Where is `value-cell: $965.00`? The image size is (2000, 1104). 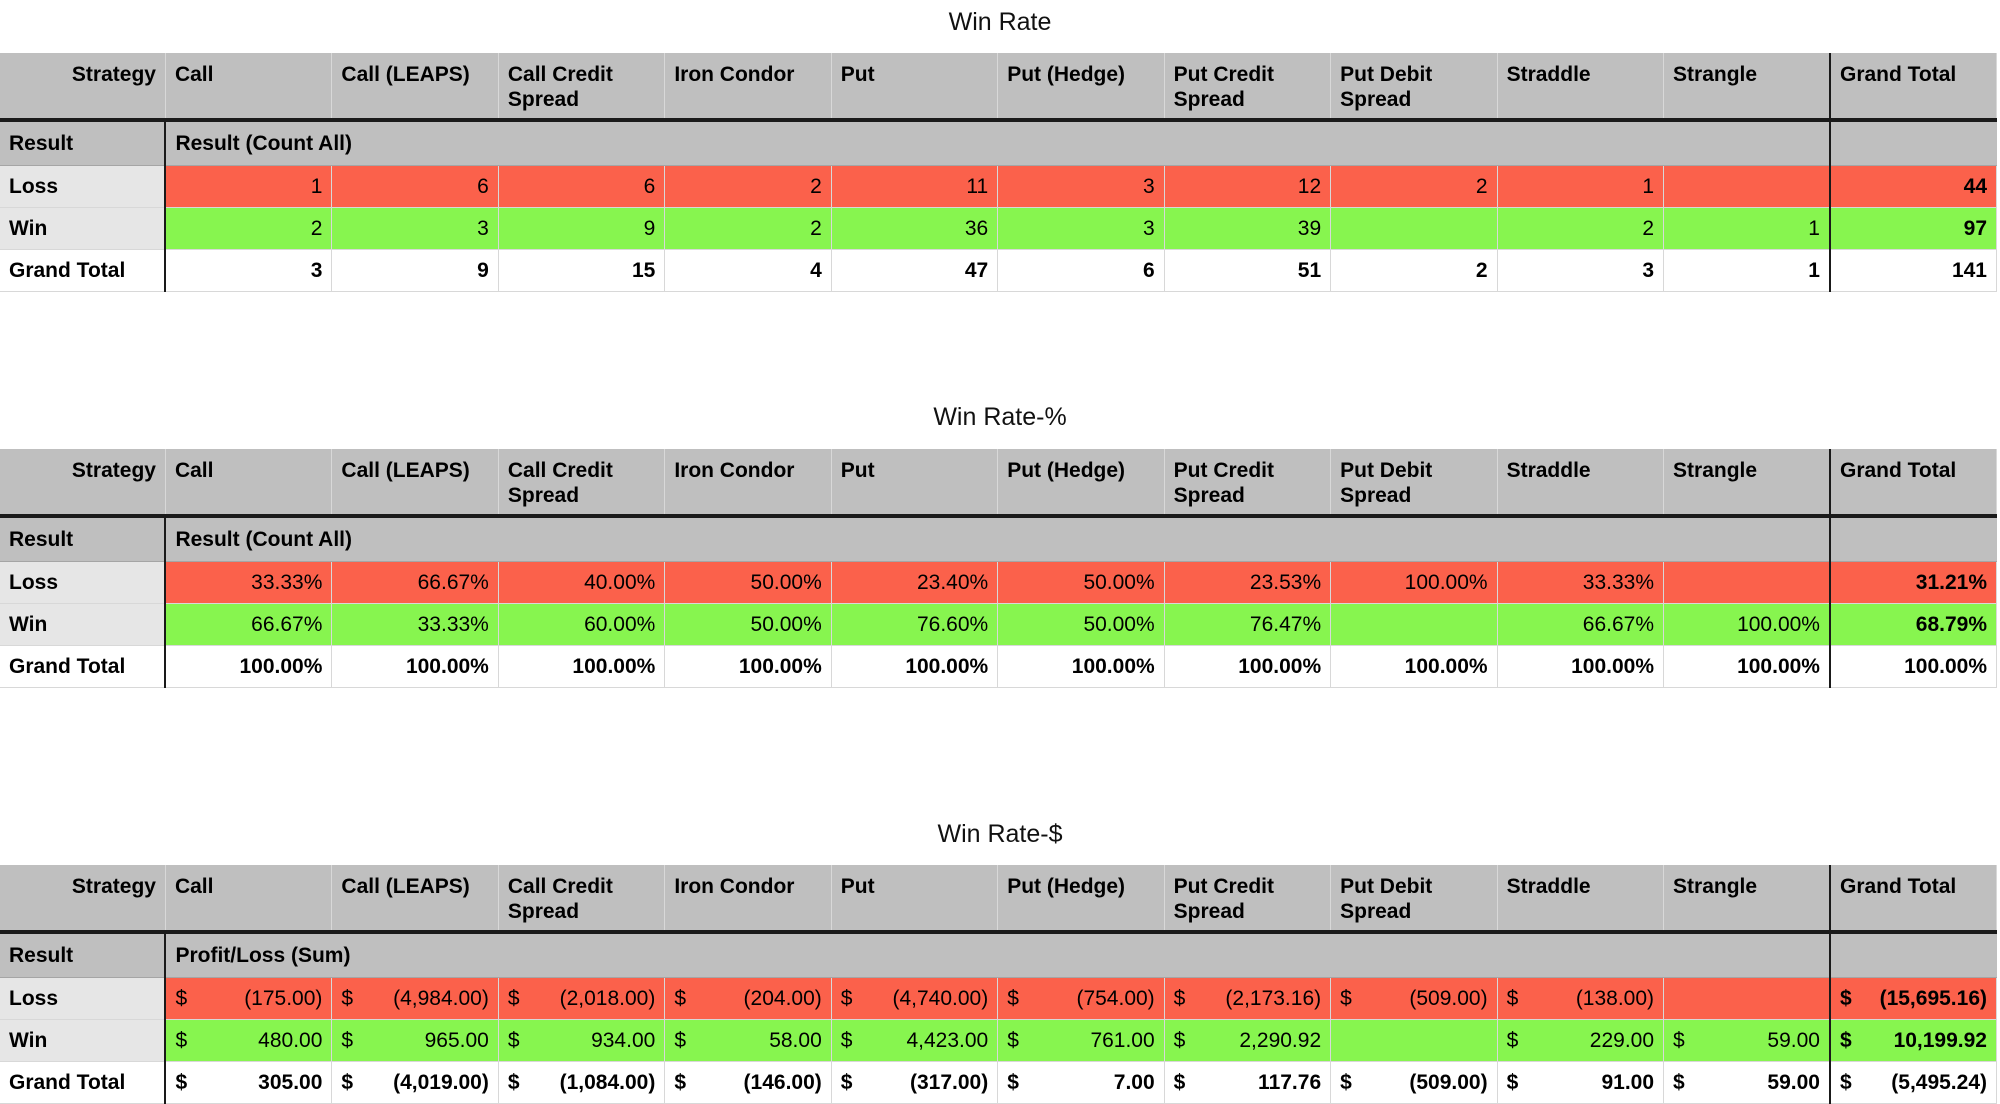
value-cell: $965.00 is located at coordinates (415, 1040).